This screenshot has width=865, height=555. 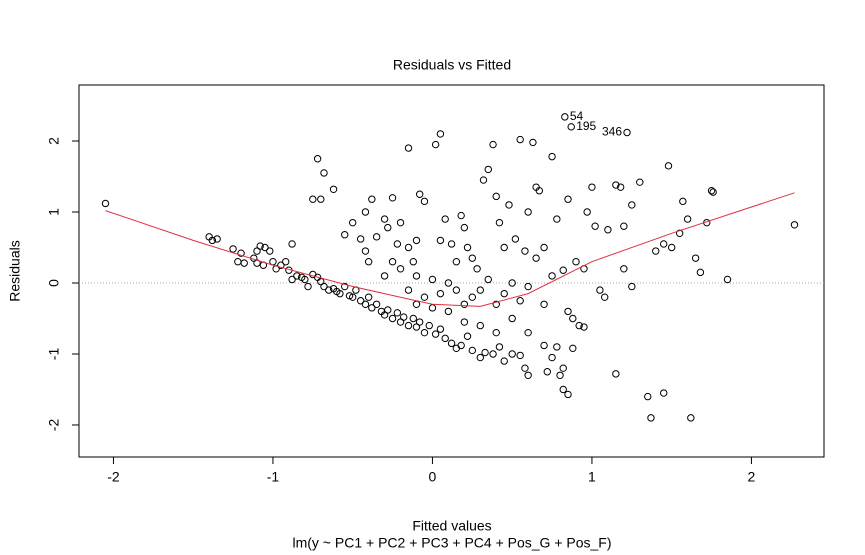 What do you see at coordinates (577, 116) in the screenshot?
I see `point-label: 54` at bounding box center [577, 116].